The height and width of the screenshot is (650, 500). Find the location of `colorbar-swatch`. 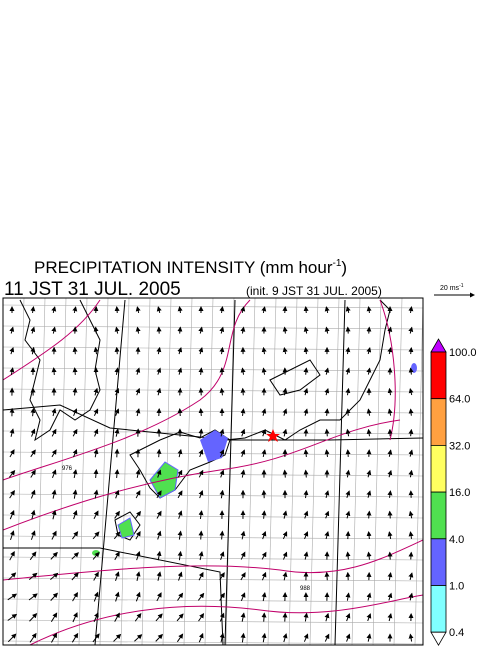

colorbar-swatch is located at coordinates (438, 562).